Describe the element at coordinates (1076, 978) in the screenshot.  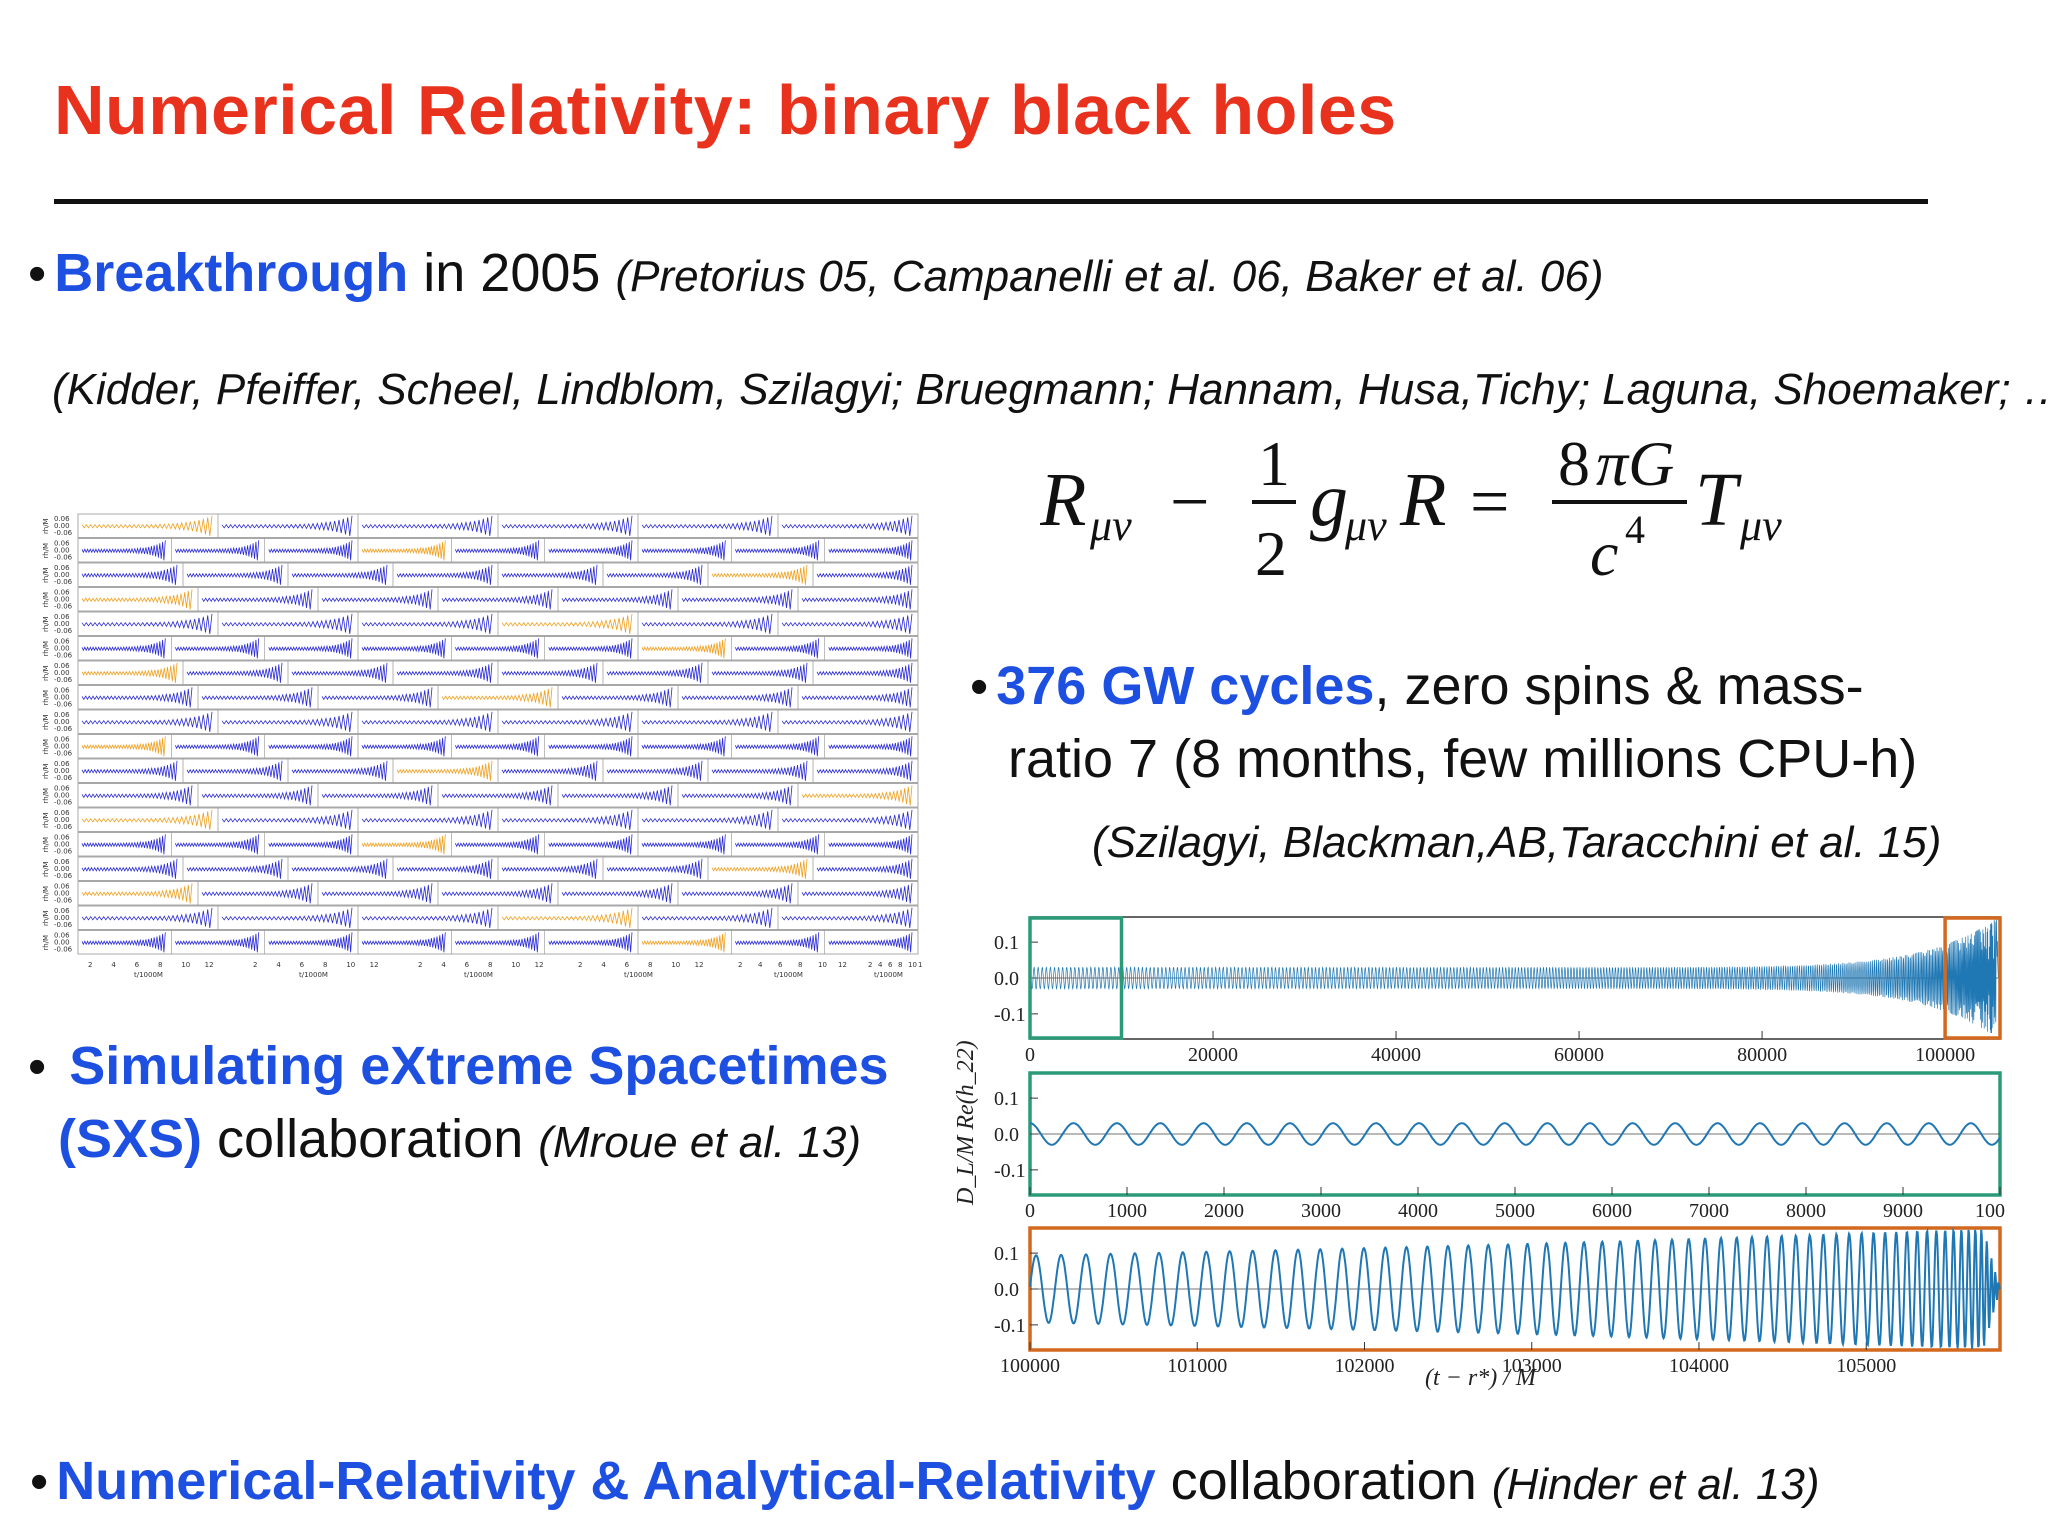
I see `zoom-box` at that location.